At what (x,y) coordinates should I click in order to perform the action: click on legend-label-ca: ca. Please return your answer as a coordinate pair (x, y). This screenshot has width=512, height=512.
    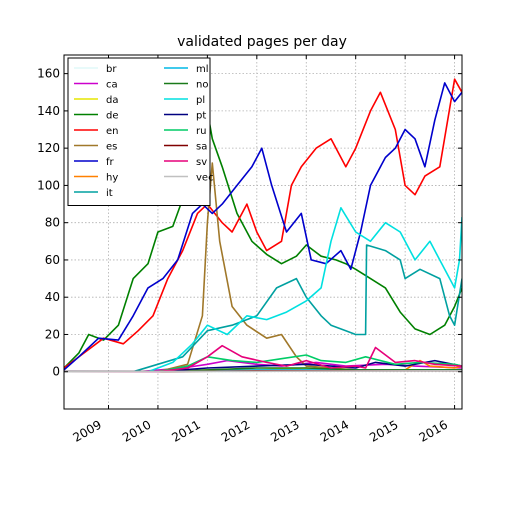
    Looking at the image, I should click on (112, 85).